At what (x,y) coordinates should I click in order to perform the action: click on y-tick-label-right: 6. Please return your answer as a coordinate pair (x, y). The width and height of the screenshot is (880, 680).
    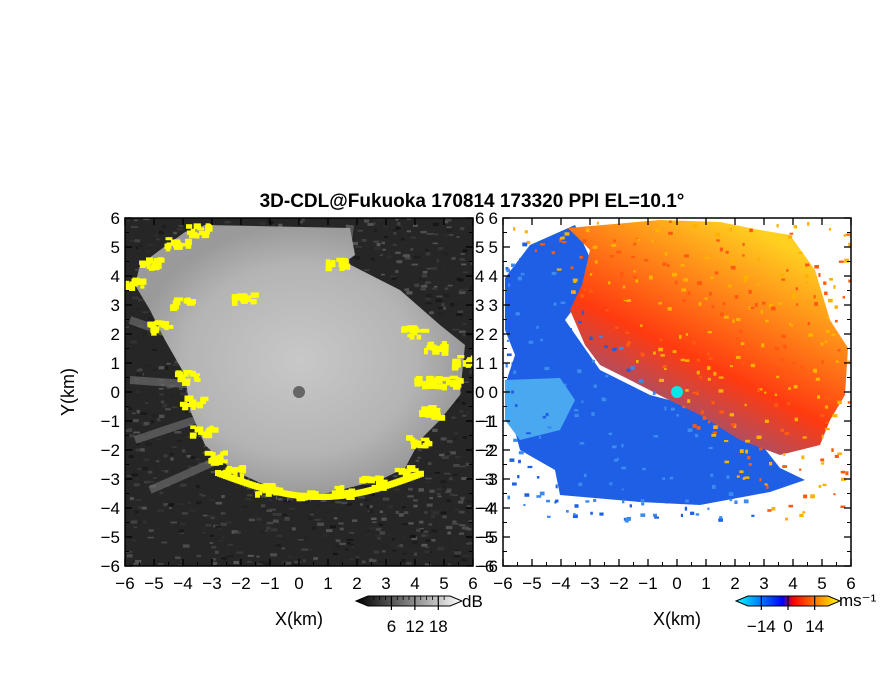
    Looking at the image, I should click on (479, 218).